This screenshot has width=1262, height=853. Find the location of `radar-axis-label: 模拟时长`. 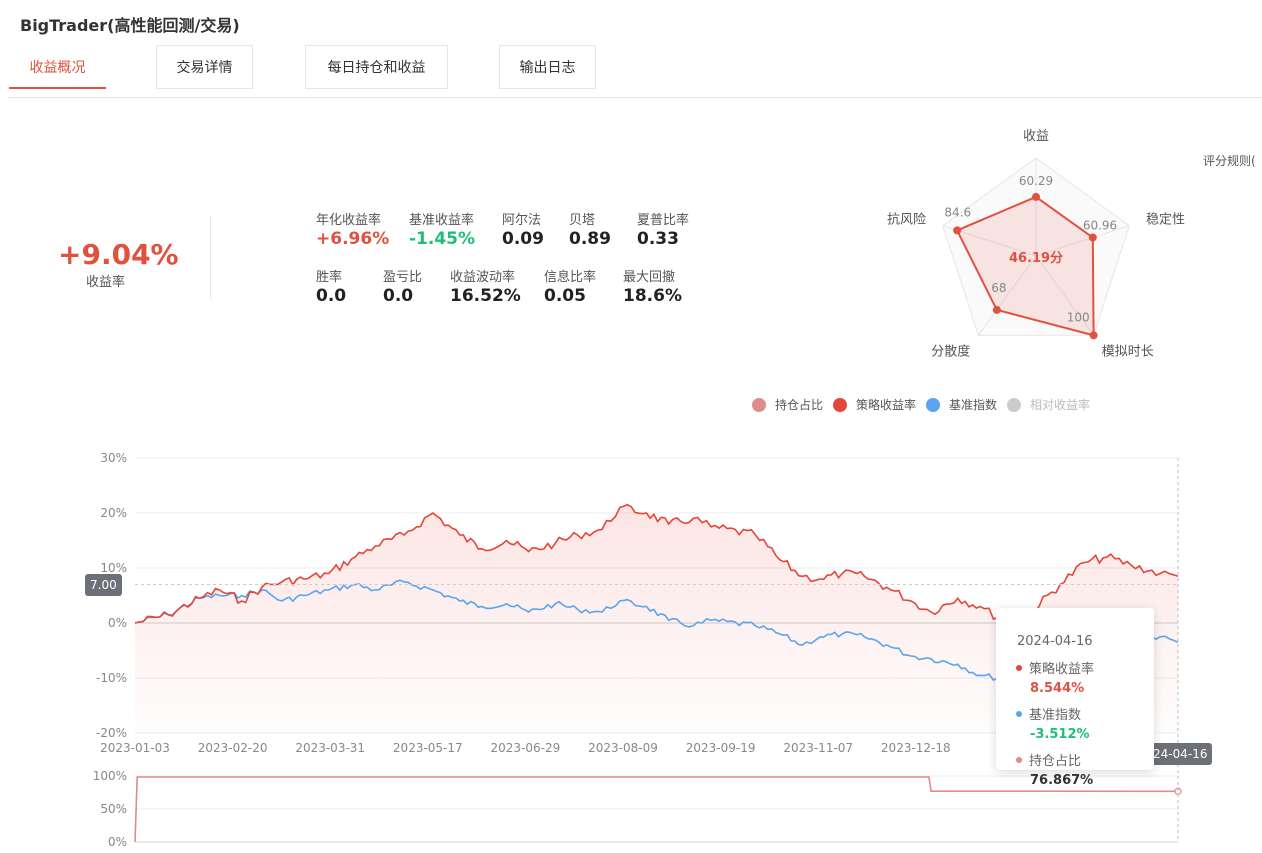

radar-axis-label: 模拟时长 is located at coordinates (1128, 351).